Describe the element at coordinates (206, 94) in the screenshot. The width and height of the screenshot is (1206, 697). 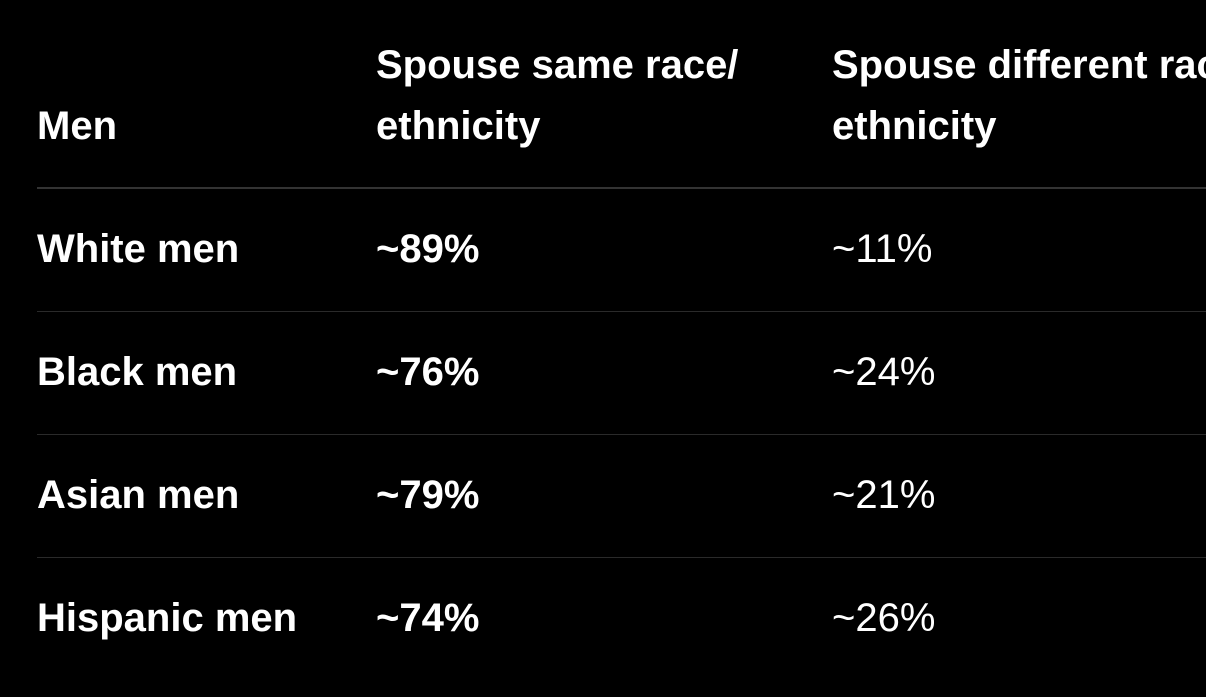
I see `column-header-group: Men` at that location.